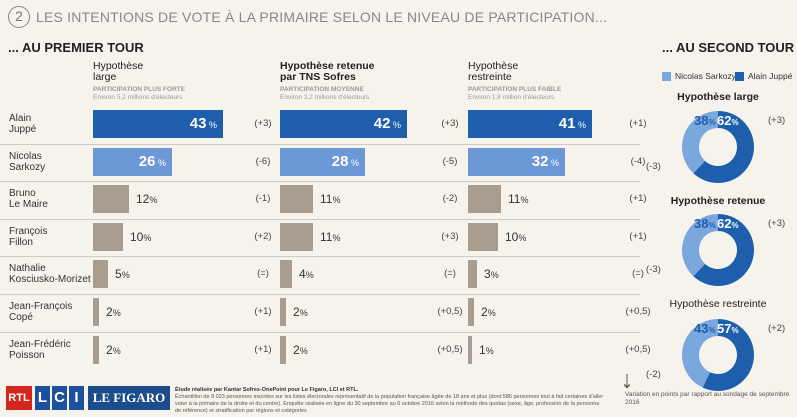 This screenshot has height=417, width=797. Describe the element at coordinates (777, 120) in the screenshot. I see `donut-variation-juppe: (+3)` at that location.